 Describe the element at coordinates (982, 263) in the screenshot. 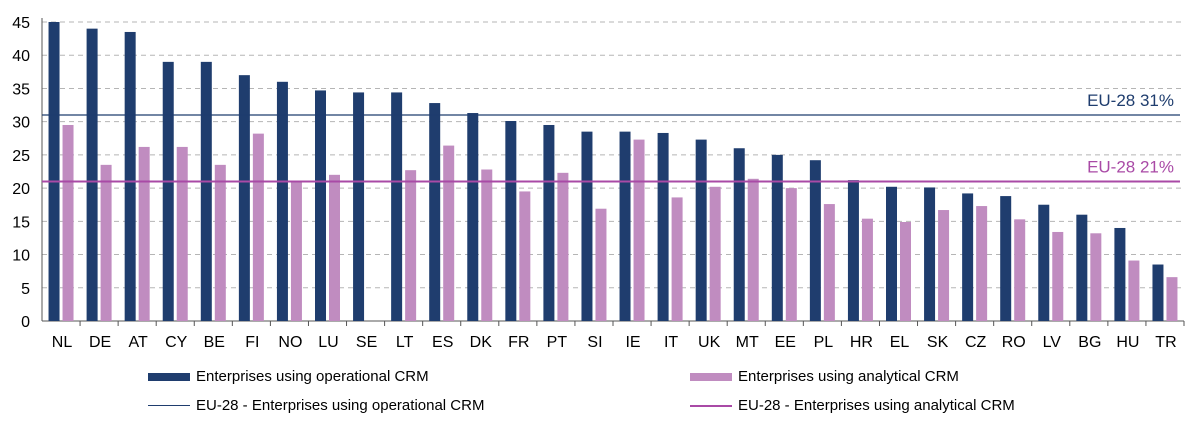

I see `bar-analytical-CZ` at that location.